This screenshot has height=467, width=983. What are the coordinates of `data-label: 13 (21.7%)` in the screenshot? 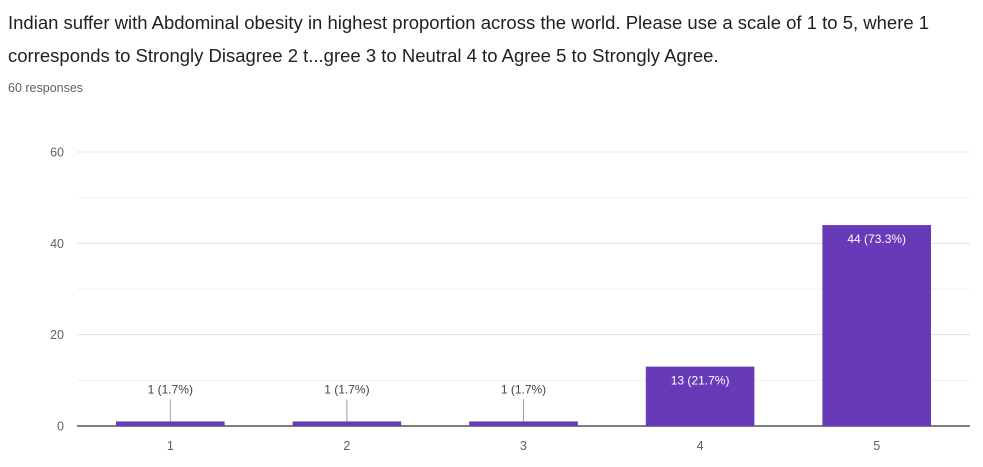 It's located at (700, 381).